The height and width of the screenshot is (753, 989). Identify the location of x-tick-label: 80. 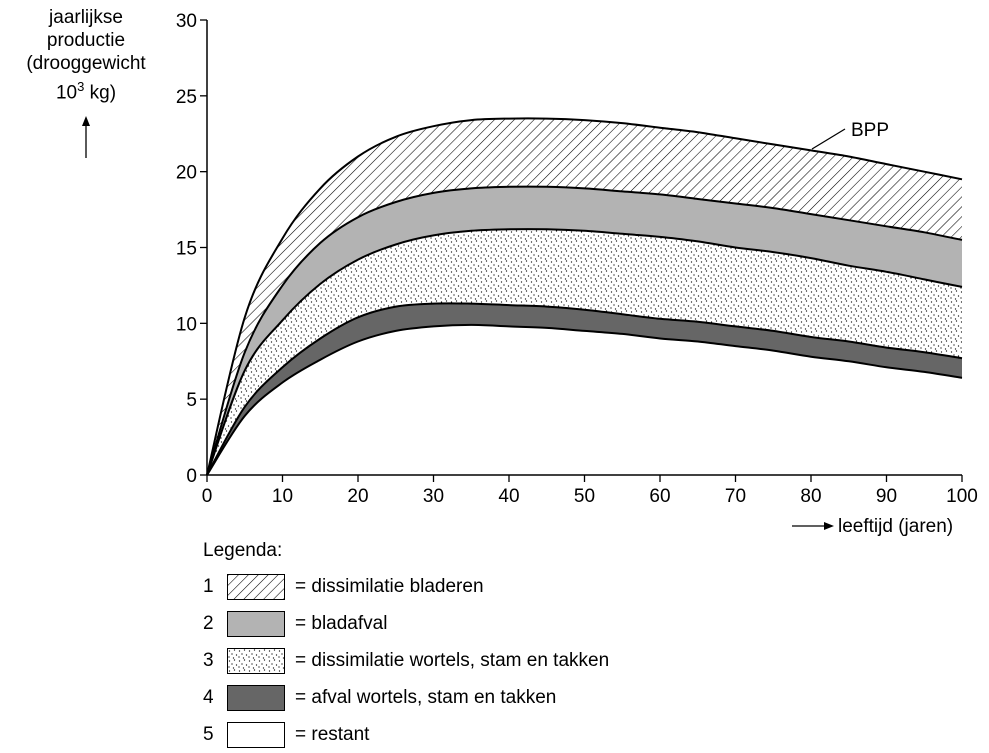
(810, 496).